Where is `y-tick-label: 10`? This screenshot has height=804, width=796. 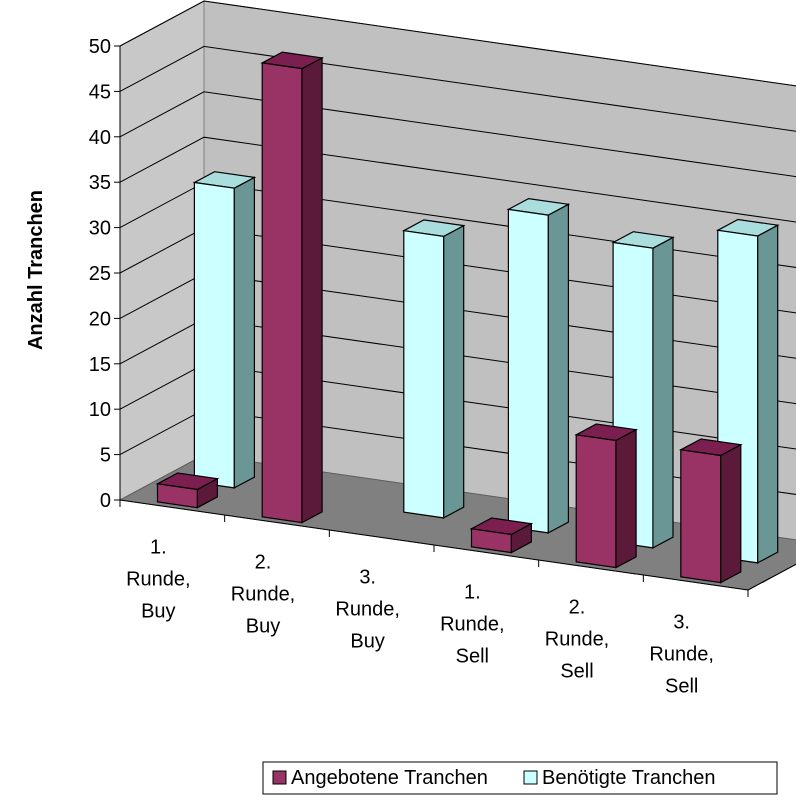 y-tick-label: 10 is located at coordinates (100, 410).